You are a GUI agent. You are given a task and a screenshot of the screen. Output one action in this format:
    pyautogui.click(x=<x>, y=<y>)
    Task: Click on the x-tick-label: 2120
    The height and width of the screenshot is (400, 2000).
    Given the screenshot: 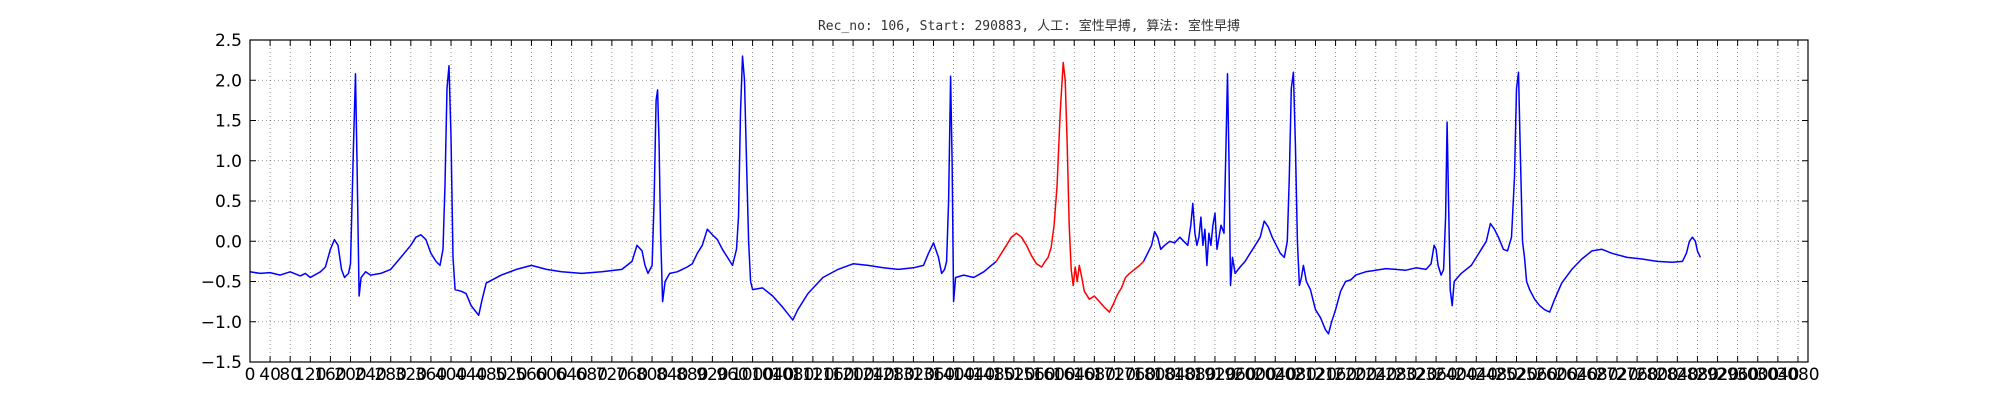 What is the action you would take?
    pyautogui.click(x=1315, y=375)
    